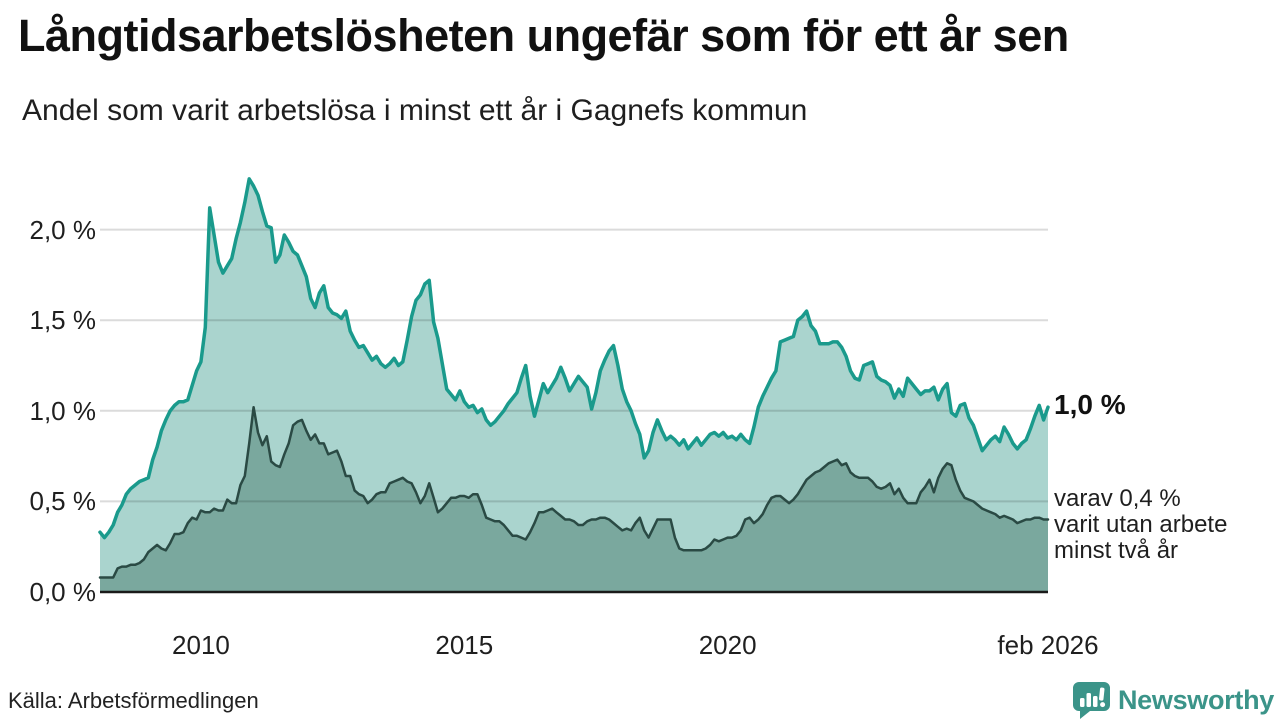  Describe the element at coordinates (63, 501) in the screenshot. I see `y-tick-label: 0,5 %` at that location.